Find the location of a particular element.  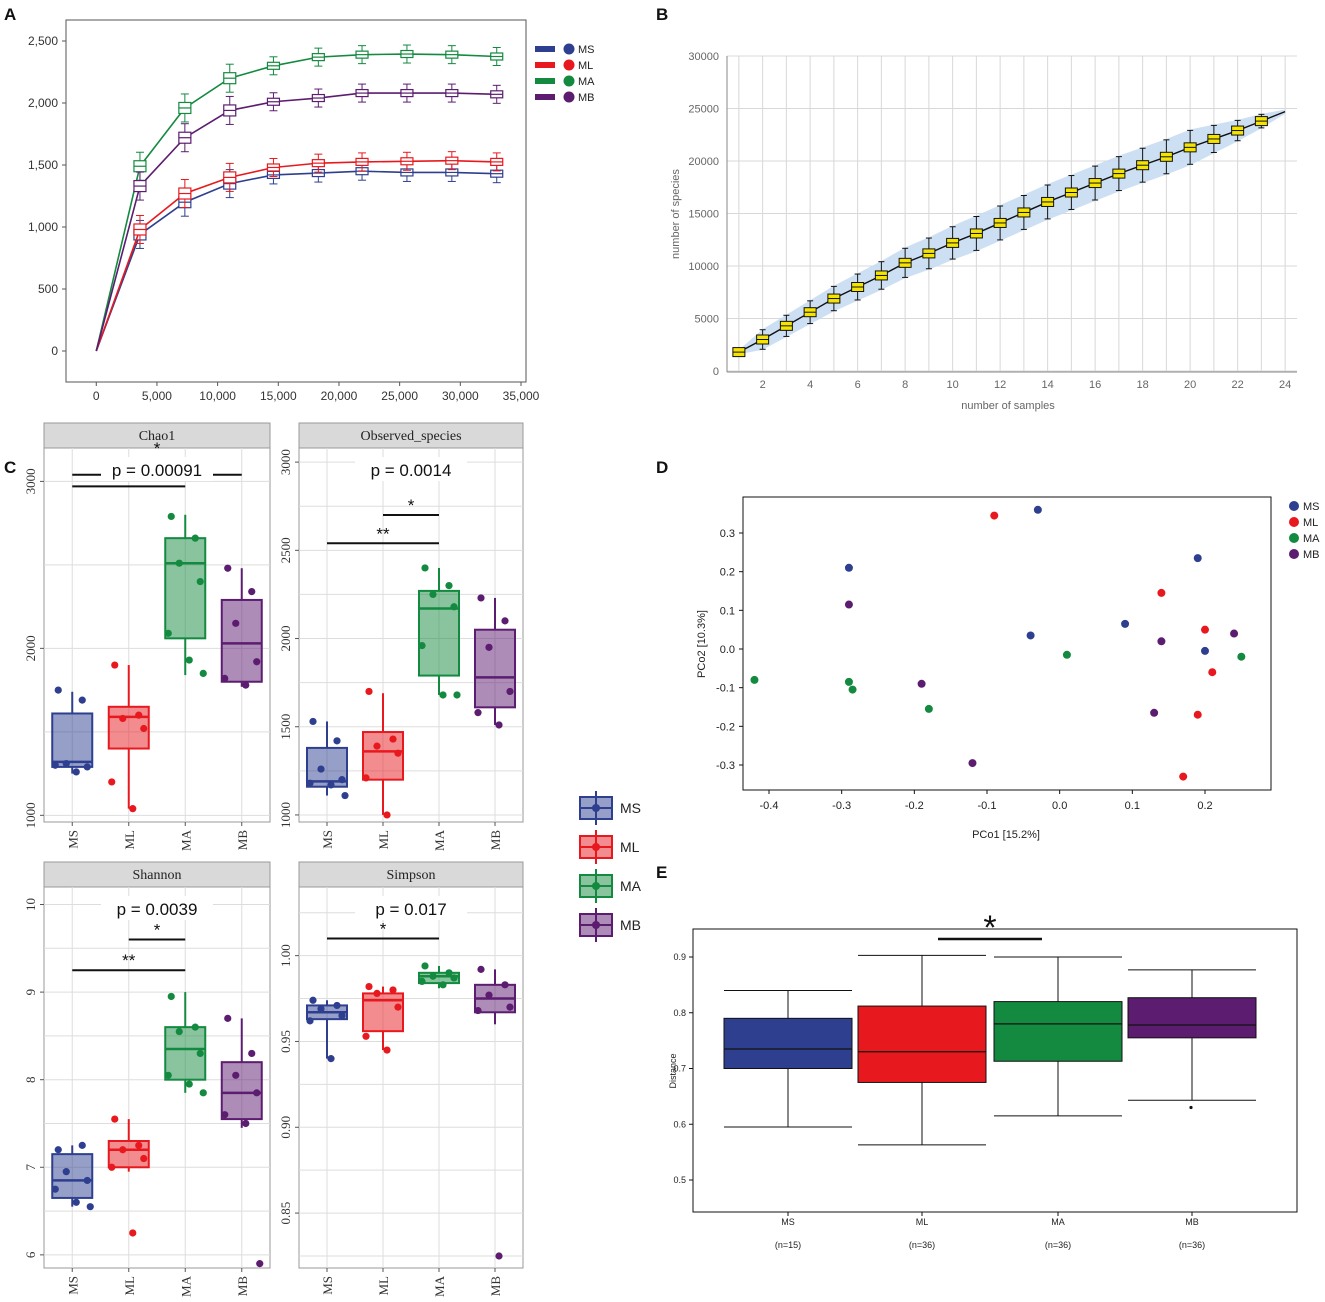

y-tick-label: 0.3 is located at coordinates (727, 534).